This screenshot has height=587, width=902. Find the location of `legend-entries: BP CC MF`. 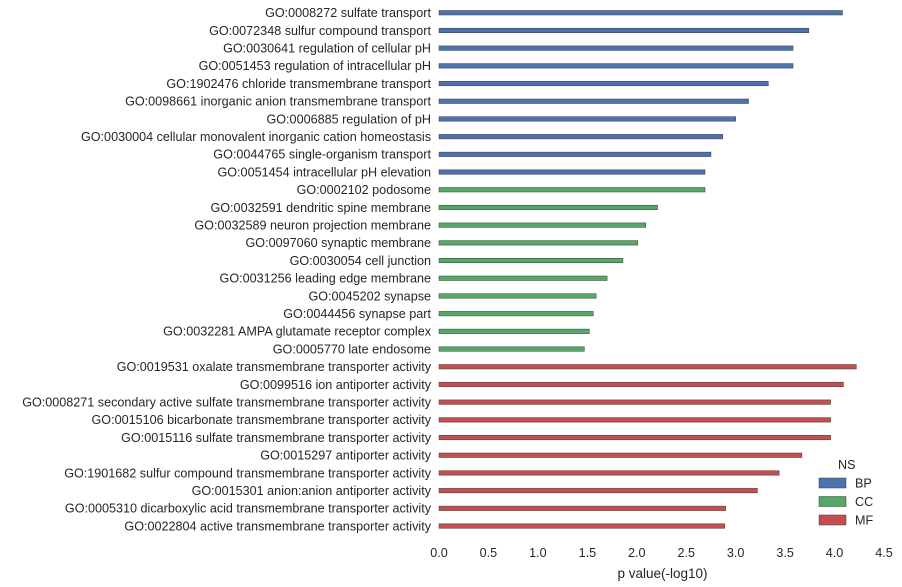

legend-entries: BP CC MF is located at coordinates (845, 501).